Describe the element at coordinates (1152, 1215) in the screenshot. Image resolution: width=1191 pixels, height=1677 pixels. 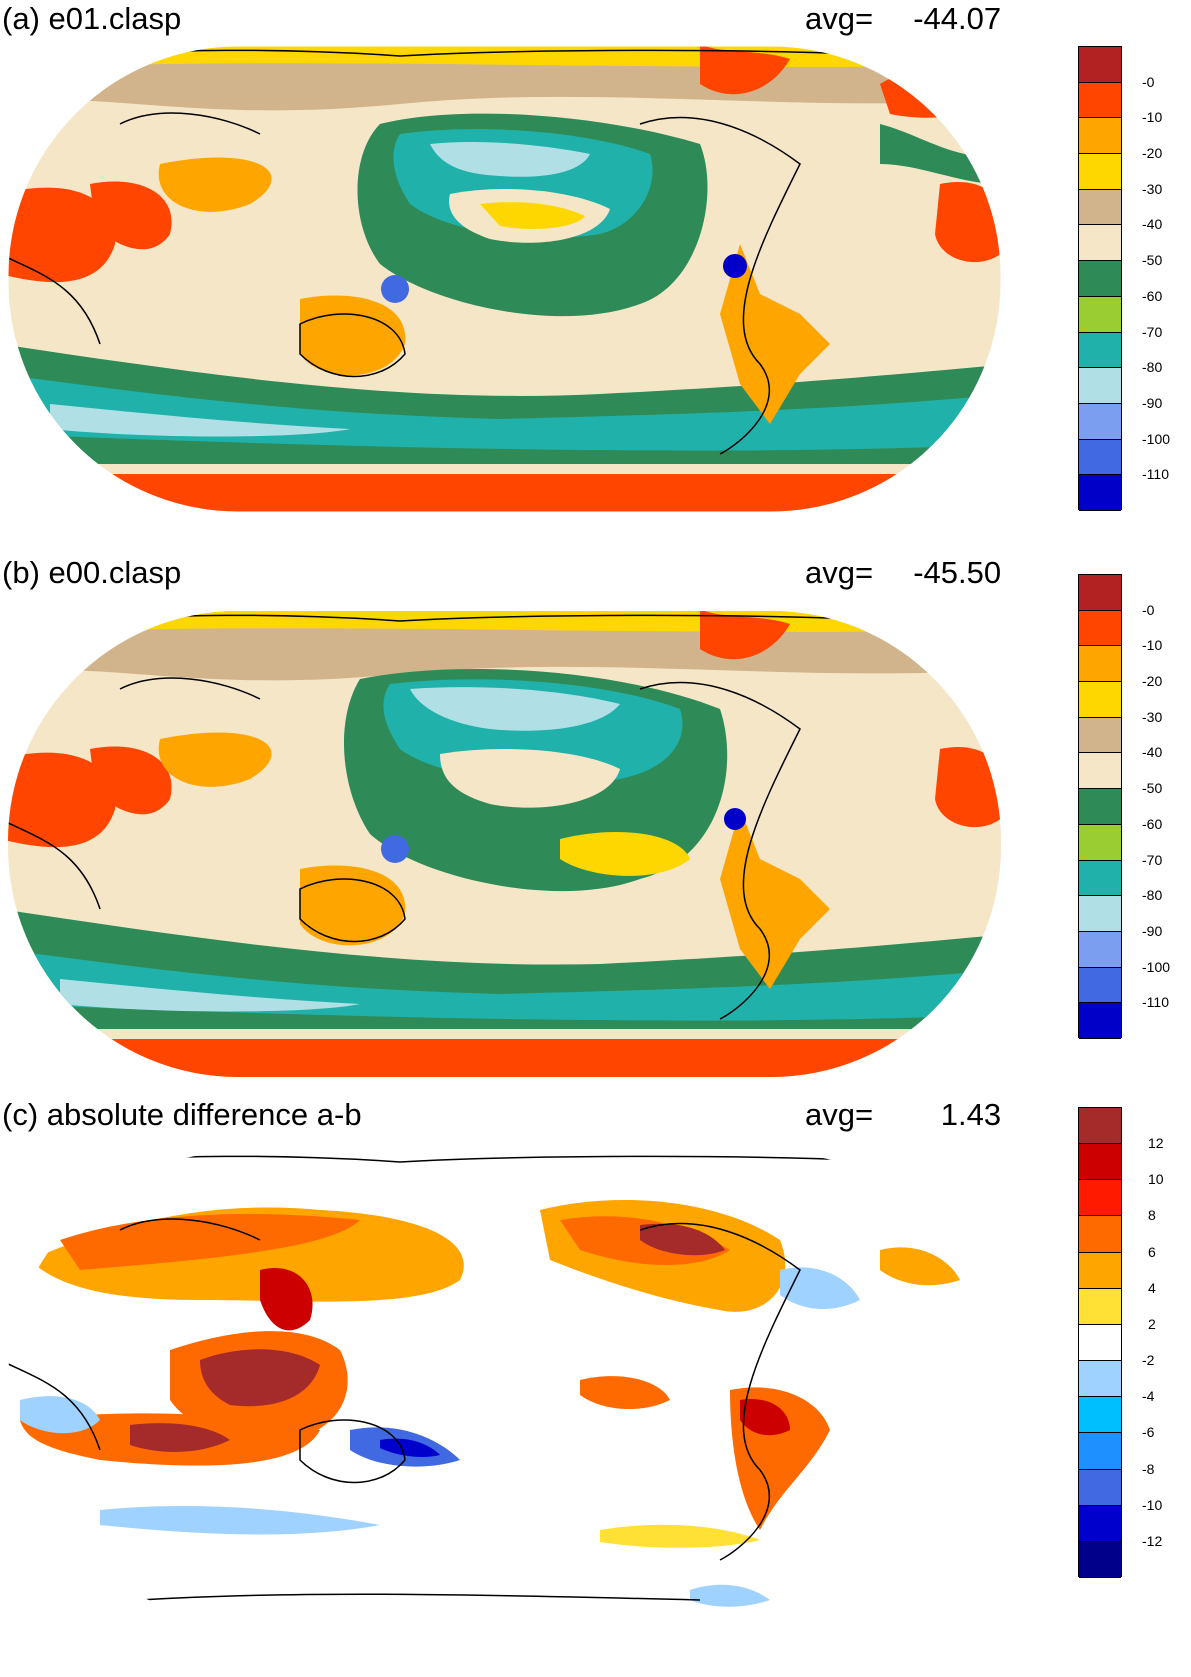
I see `colorbar-tick-label: 8` at that location.